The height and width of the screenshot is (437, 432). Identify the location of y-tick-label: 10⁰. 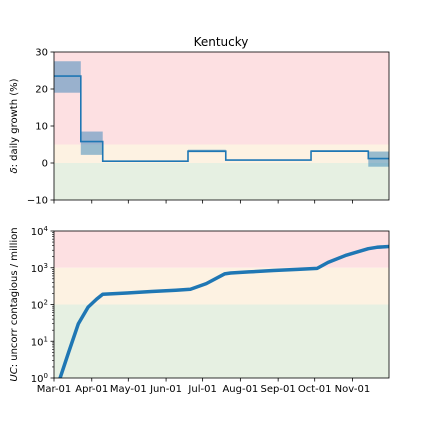
(39, 378).